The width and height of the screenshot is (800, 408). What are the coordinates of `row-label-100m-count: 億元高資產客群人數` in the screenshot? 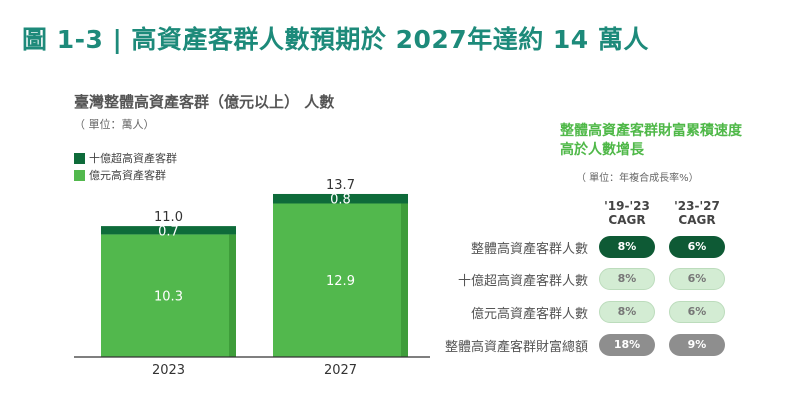 It's located at (529, 314).